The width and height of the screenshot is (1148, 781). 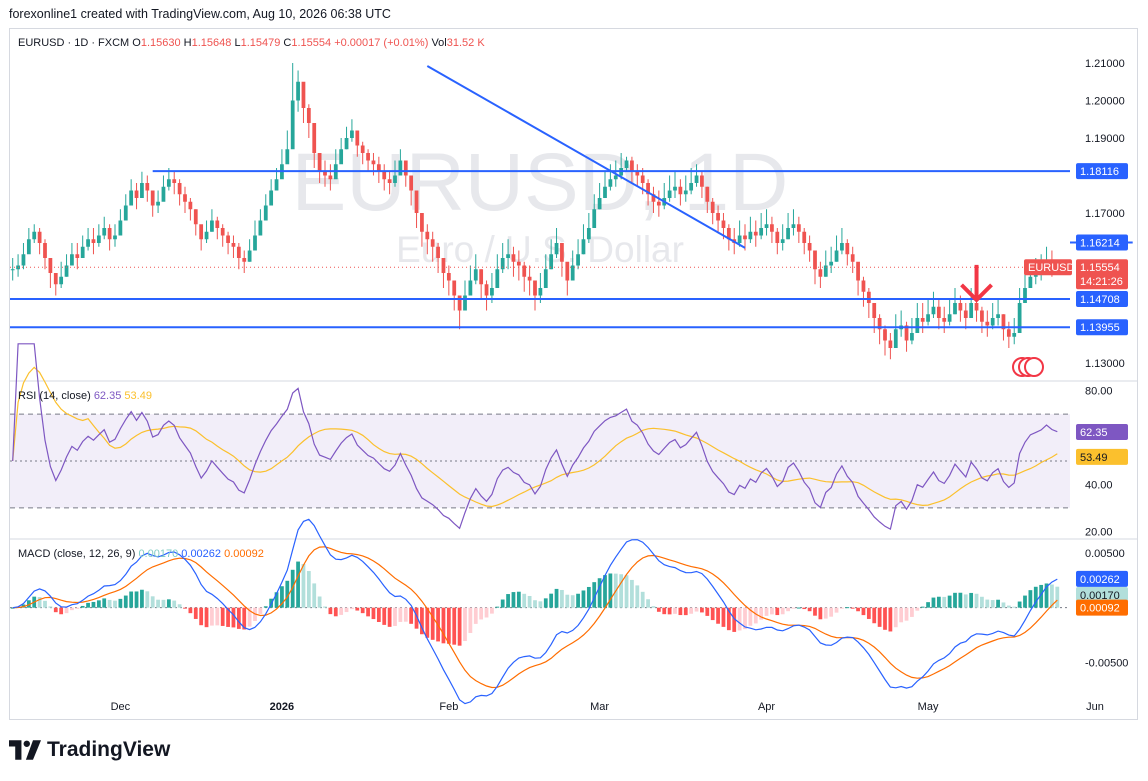 What do you see at coordinates (109, 396) in the screenshot?
I see `rsi-value: 62.35` at bounding box center [109, 396].